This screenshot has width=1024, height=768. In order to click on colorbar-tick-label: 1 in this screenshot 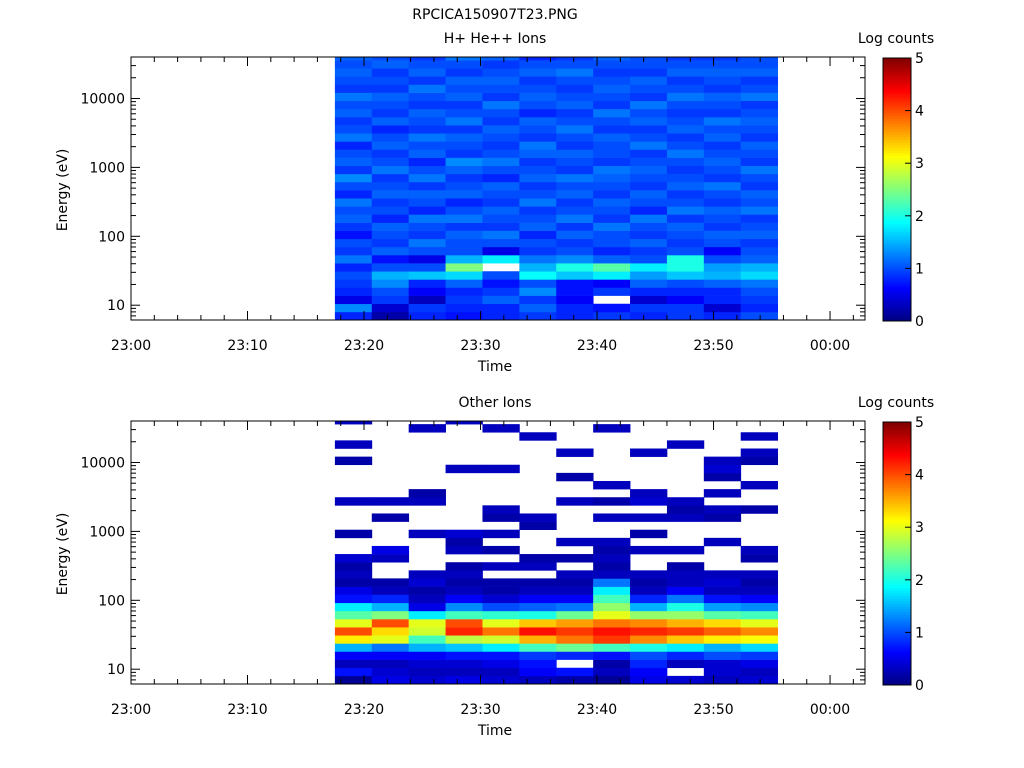, I will do `click(919, 269)`.